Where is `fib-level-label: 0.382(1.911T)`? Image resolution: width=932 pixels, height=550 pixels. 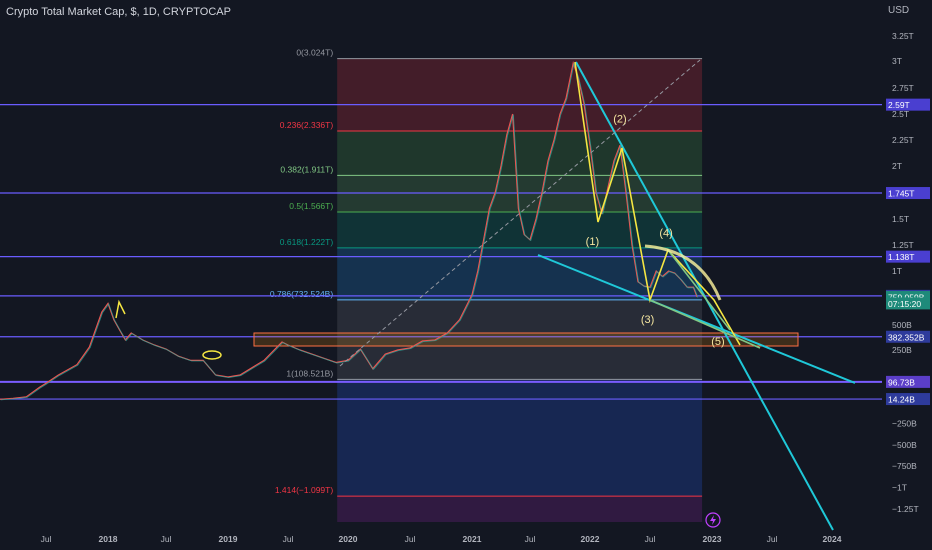
fib-level-label: 0.382(1.911T) is located at coordinates (306, 169).